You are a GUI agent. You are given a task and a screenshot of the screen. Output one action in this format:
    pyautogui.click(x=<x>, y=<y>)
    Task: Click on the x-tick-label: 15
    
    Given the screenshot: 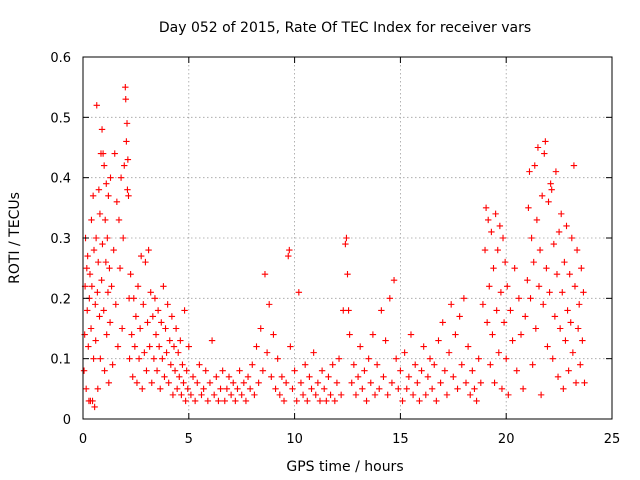 What is the action you would take?
    pyautogui.click(x=400, y=439)
    